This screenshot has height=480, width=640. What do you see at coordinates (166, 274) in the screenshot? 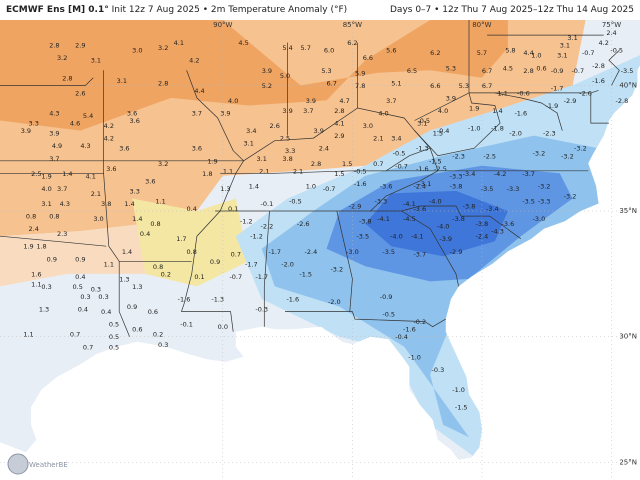
I see `anomaly-value: 0.2` at bounding box center [166, 274].